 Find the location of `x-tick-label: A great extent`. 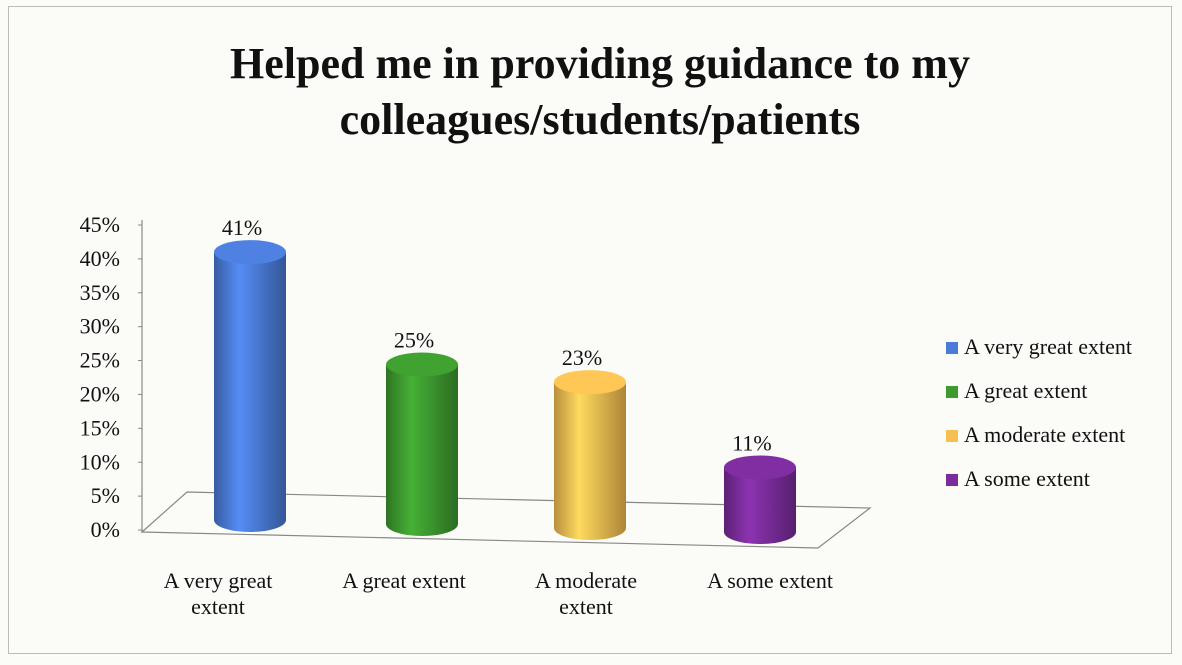

x-tick-label: A great extent is located at coordinates (404, 580).